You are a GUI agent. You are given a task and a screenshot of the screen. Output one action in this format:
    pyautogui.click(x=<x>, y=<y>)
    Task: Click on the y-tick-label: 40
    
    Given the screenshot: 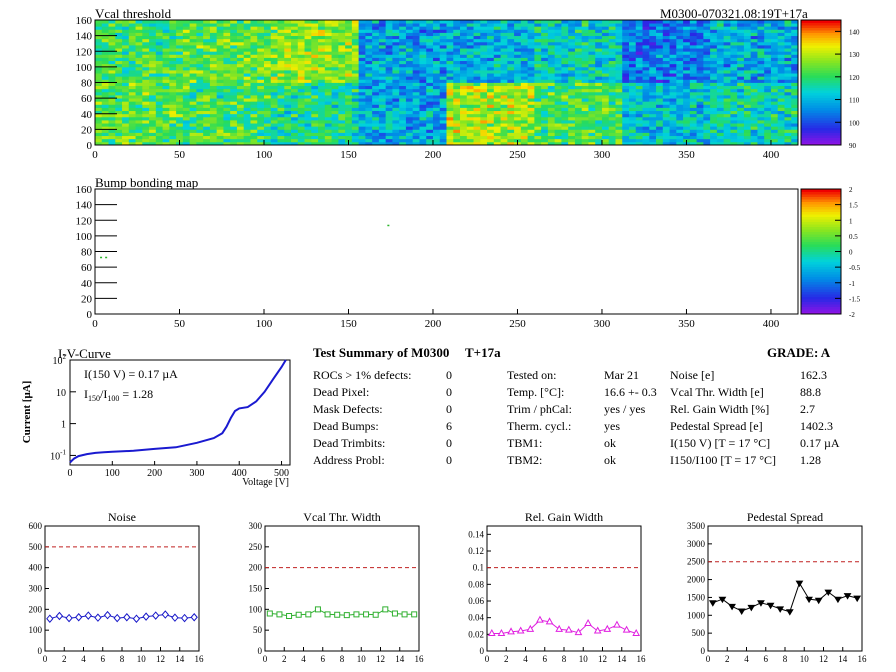 What is the action you would take?
    pyautogui.click(x=87, y=115)
    